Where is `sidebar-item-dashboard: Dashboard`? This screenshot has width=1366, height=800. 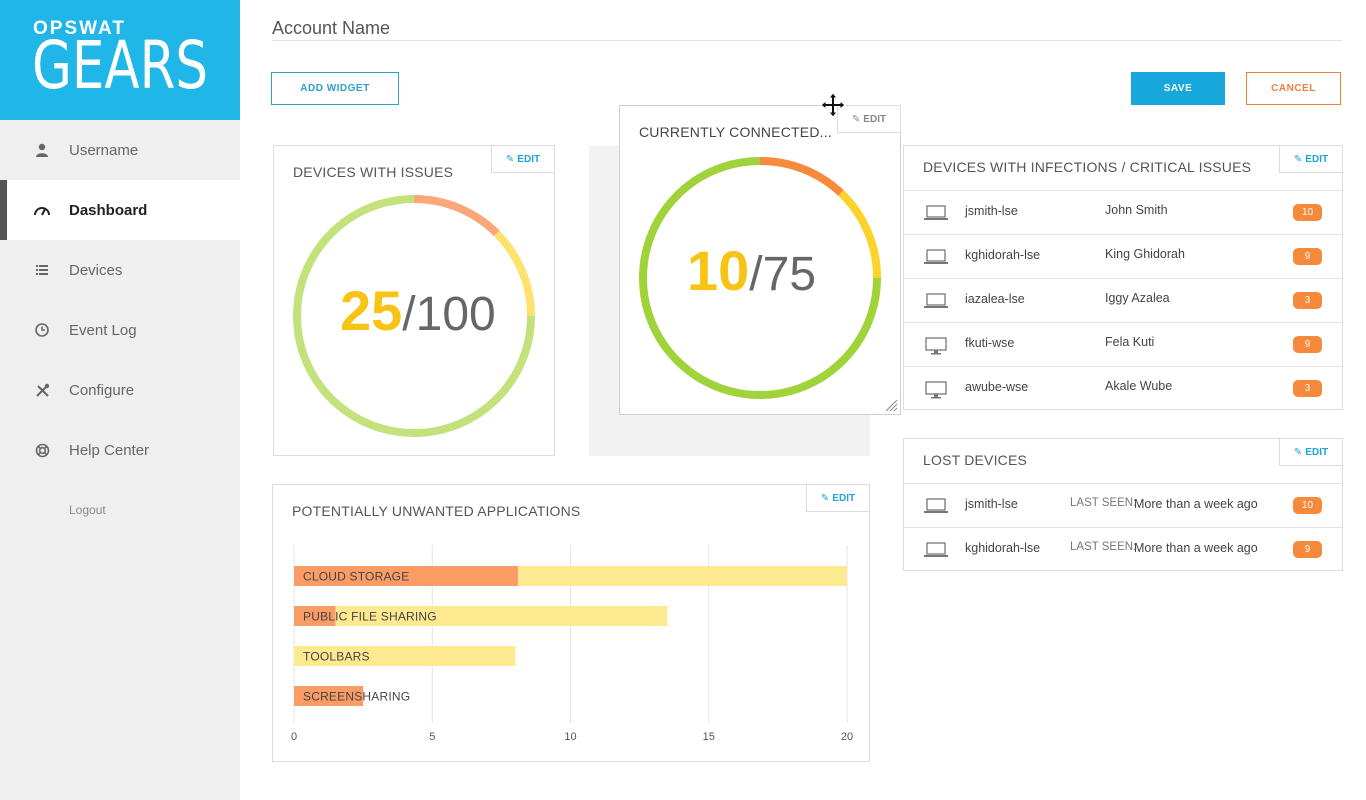 sidebar-item-dashboard: Dashboard is located at coordinates (120, 210).